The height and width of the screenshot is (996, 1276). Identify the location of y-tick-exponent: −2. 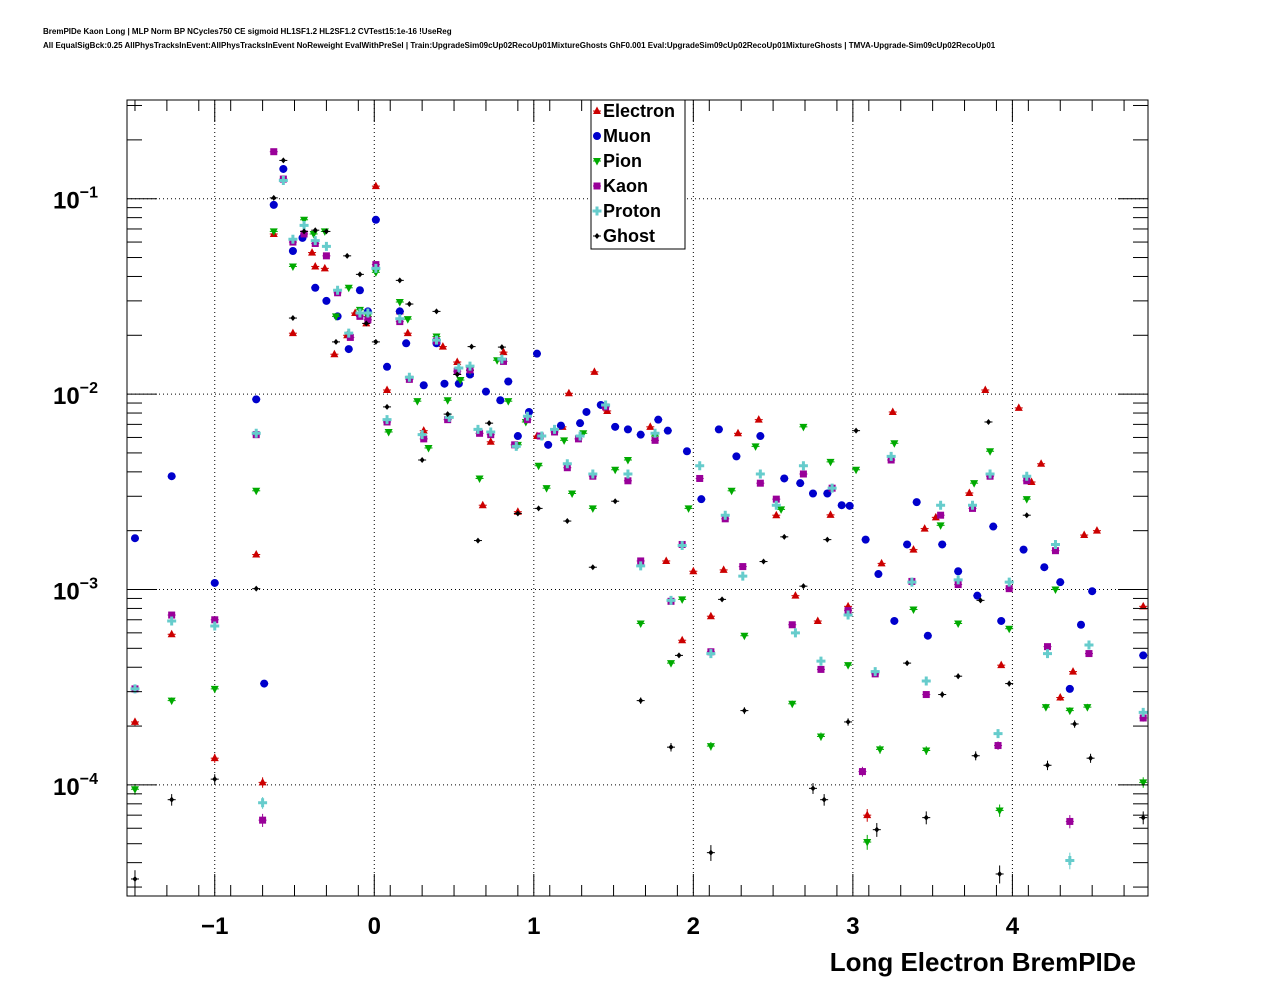
(89, 388).